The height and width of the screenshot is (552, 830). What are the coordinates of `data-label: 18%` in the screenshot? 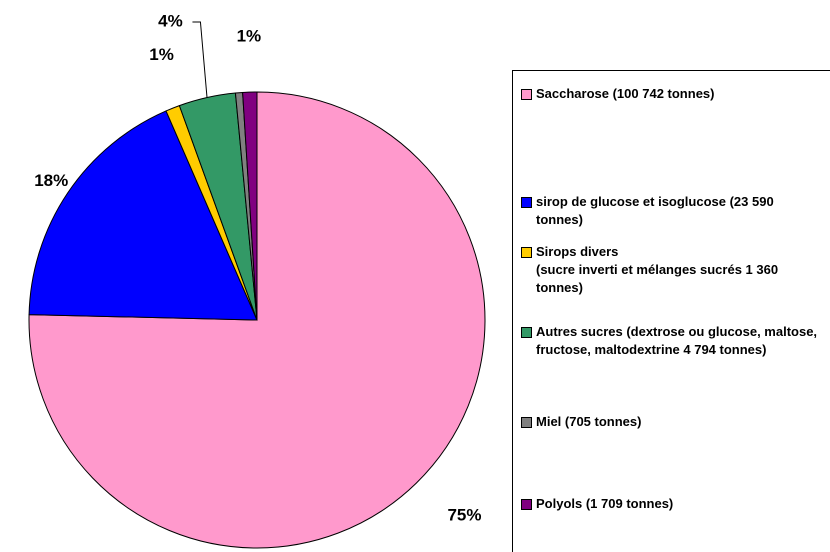 It's located at (51, 180).